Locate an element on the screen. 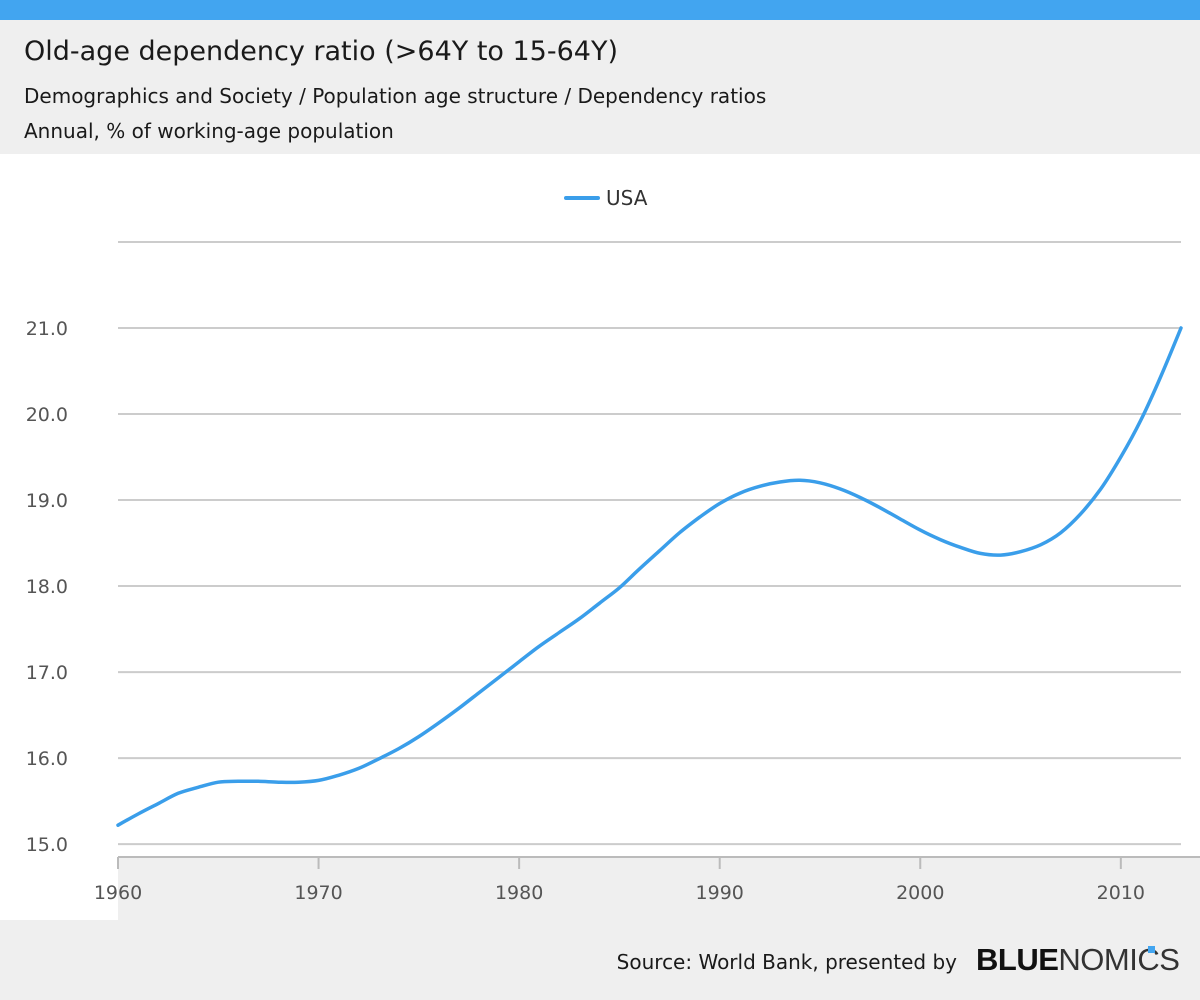 This screenshot has height=1000, width=1200. y-tick-label: 17.0 is located at coordinates (47, 673).